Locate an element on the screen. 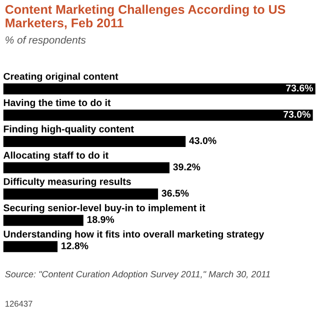 Image resolution: width=325 pixels, height=313 pixels. y-tick-label: Creating original content is located at coordinates (61, 77).